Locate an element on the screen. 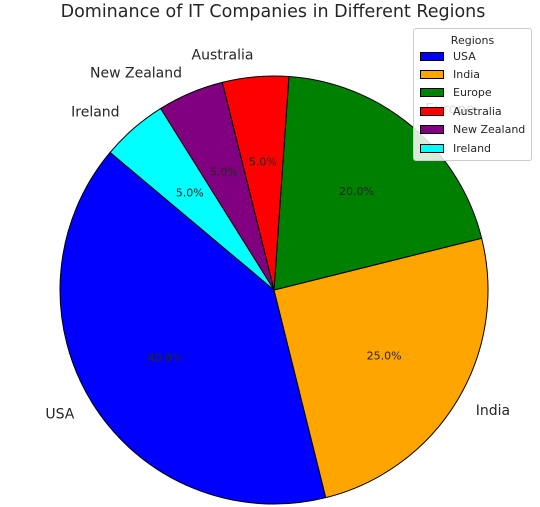 The image size is (540, 507). legend-label-usa: USA is located at coordinates (464, 56).